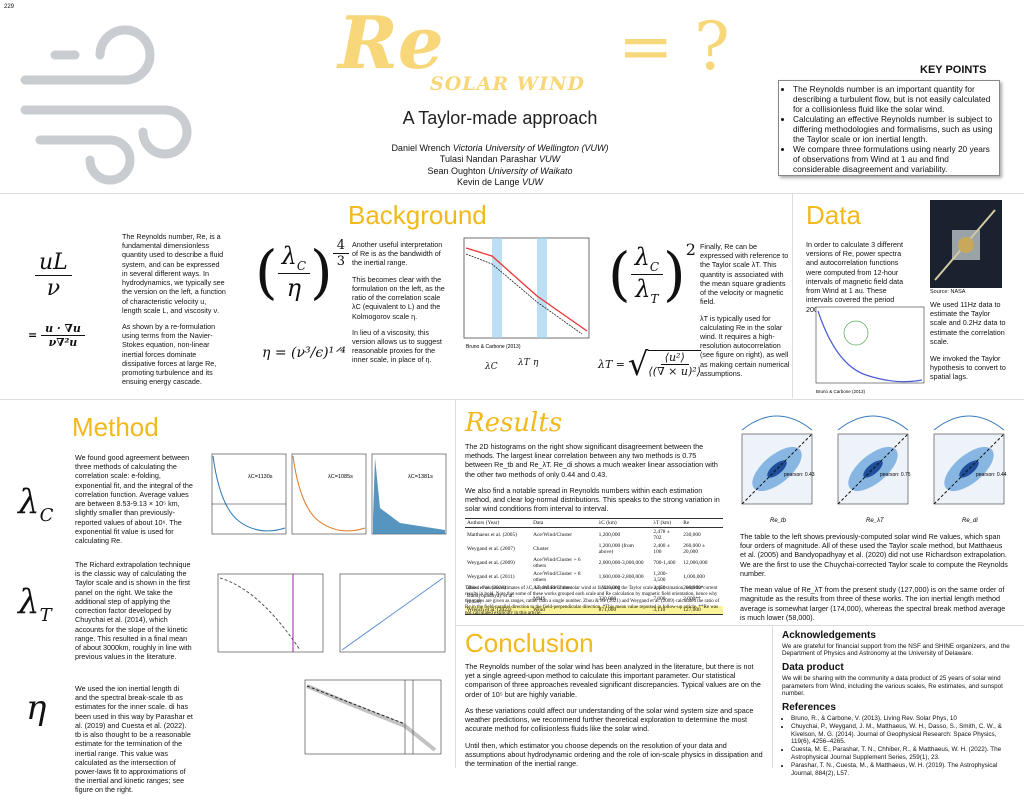  I want to click on author-name: Kevin de Lange, so click(488, 181).